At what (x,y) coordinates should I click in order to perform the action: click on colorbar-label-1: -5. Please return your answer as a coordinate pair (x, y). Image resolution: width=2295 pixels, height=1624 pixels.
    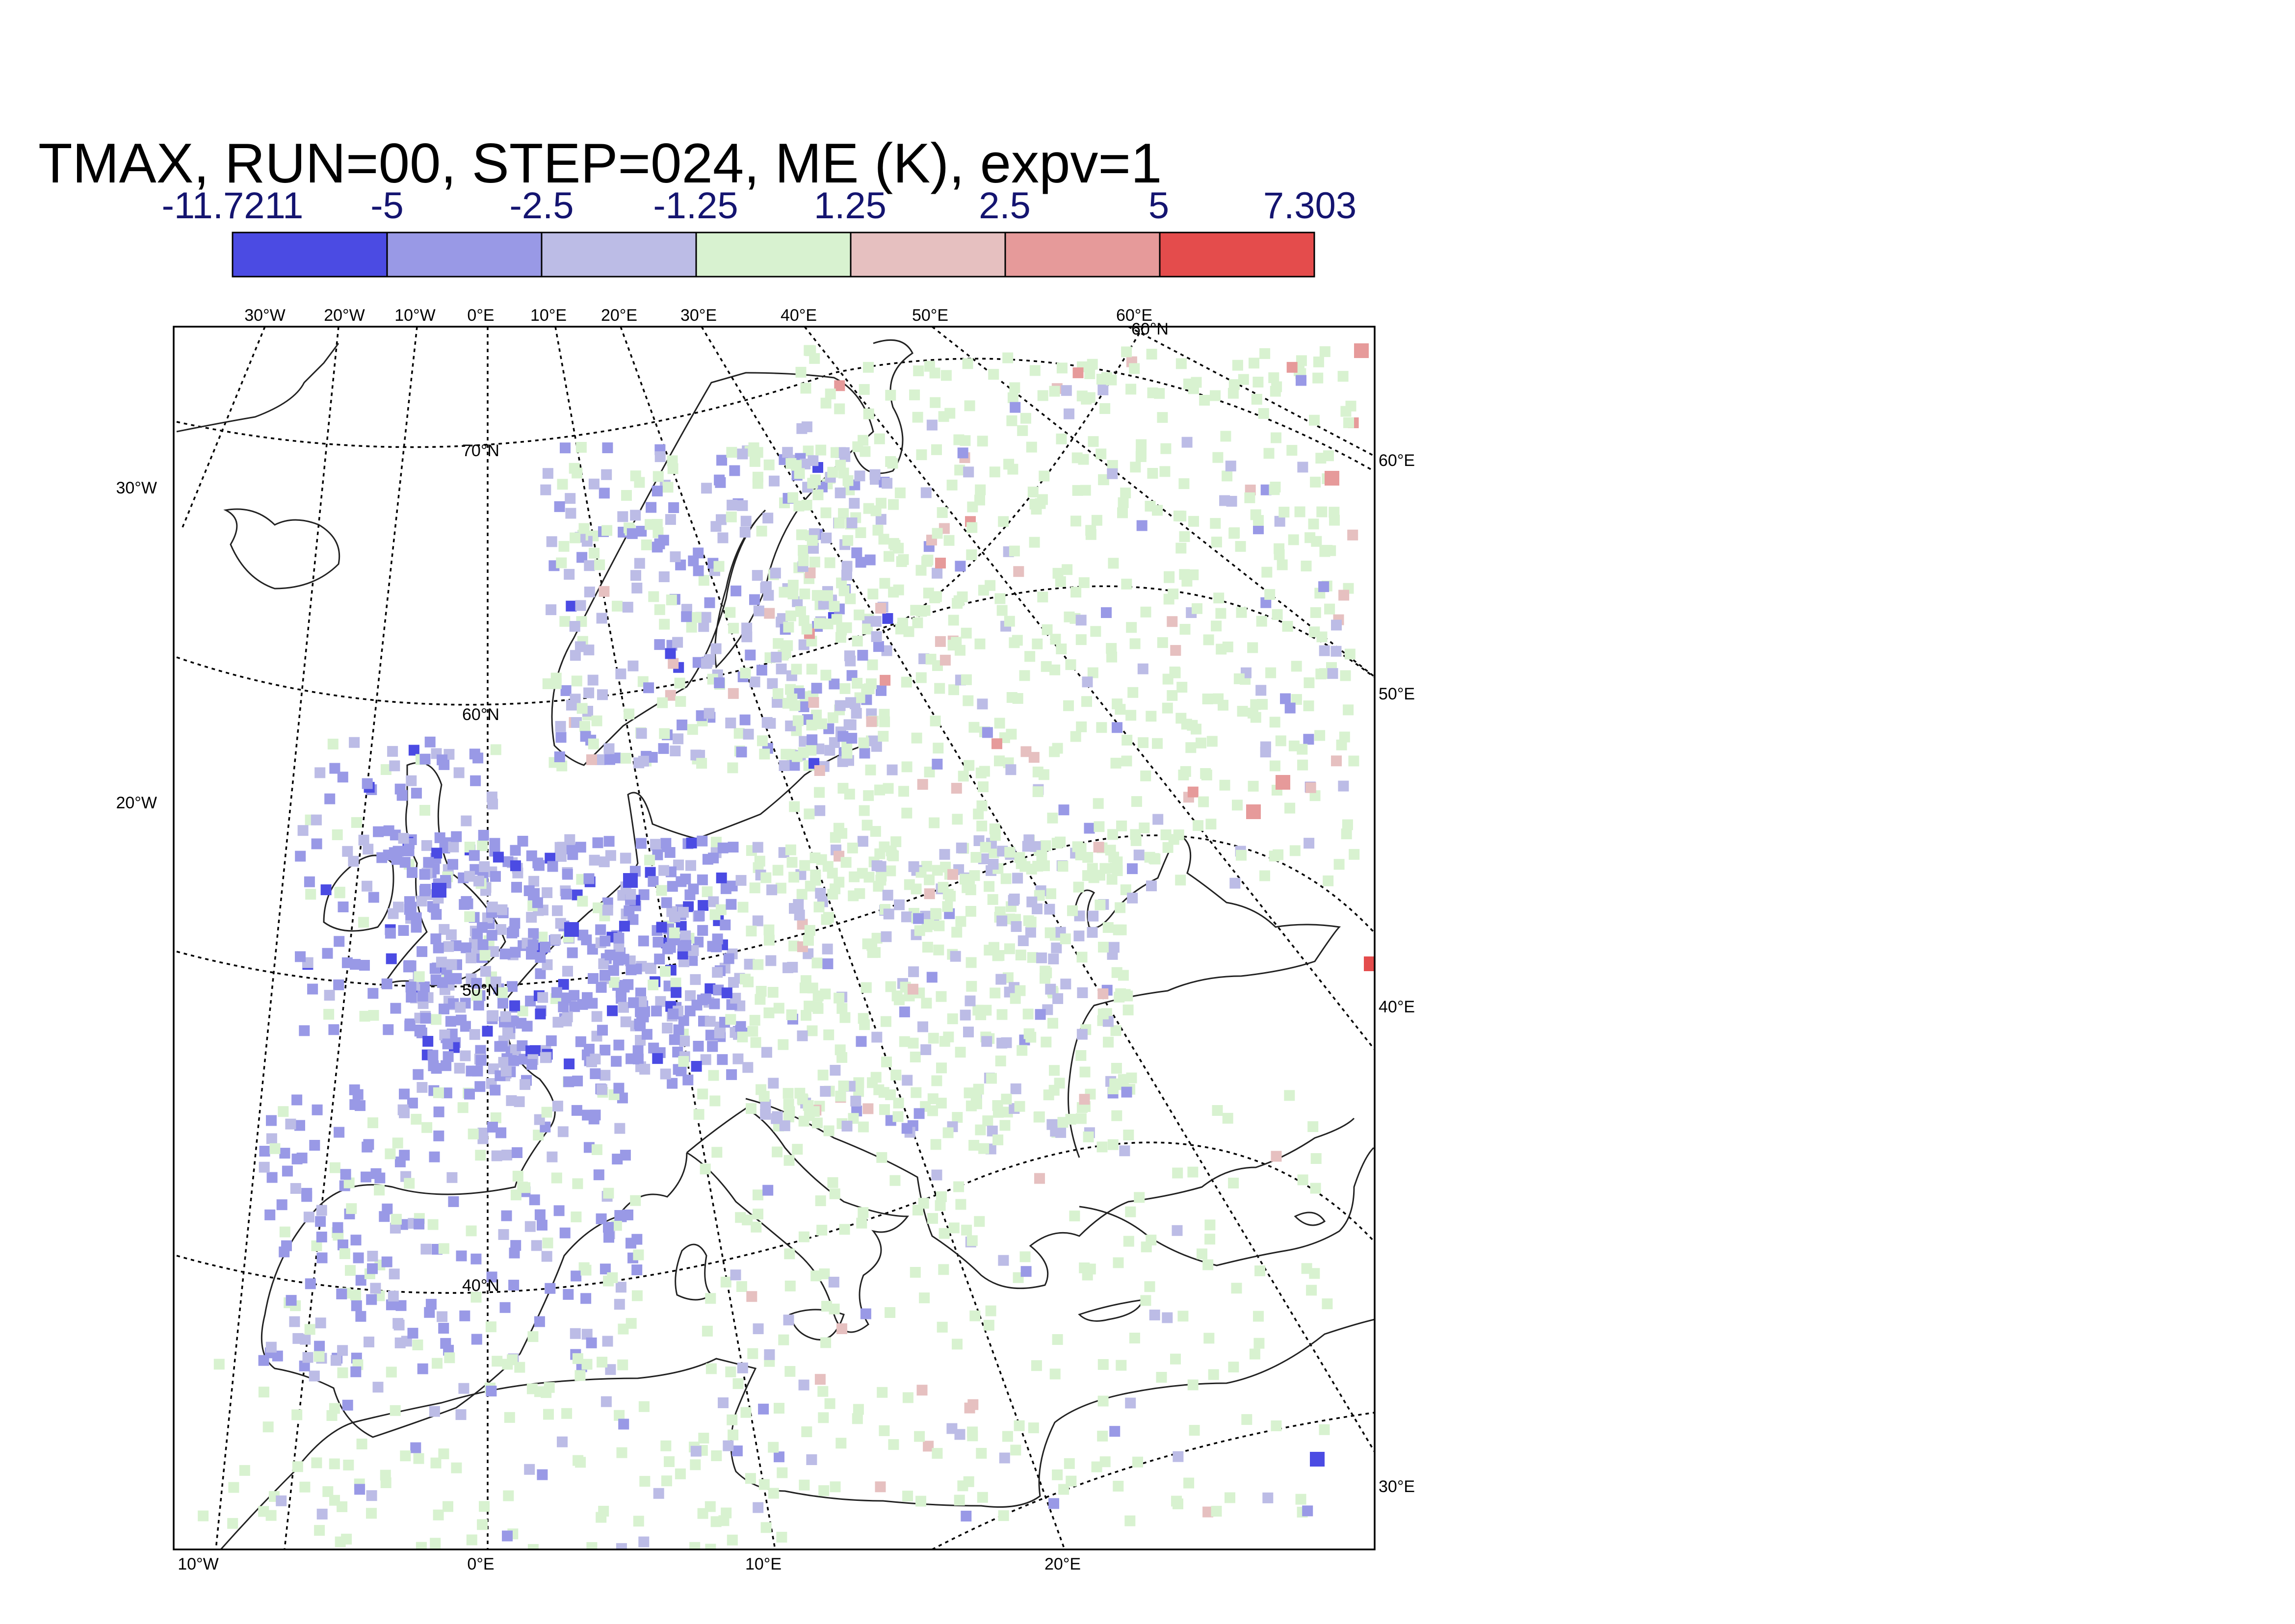
    Looking at the image, I should click on (387, 206).